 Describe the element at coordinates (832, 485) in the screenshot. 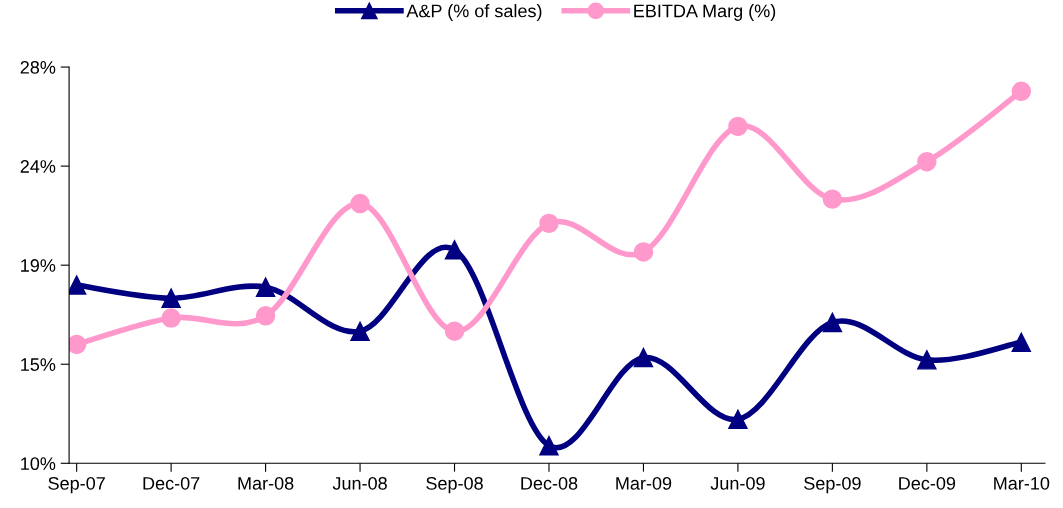

I see `x-tick-label: Sep-09` at that location.